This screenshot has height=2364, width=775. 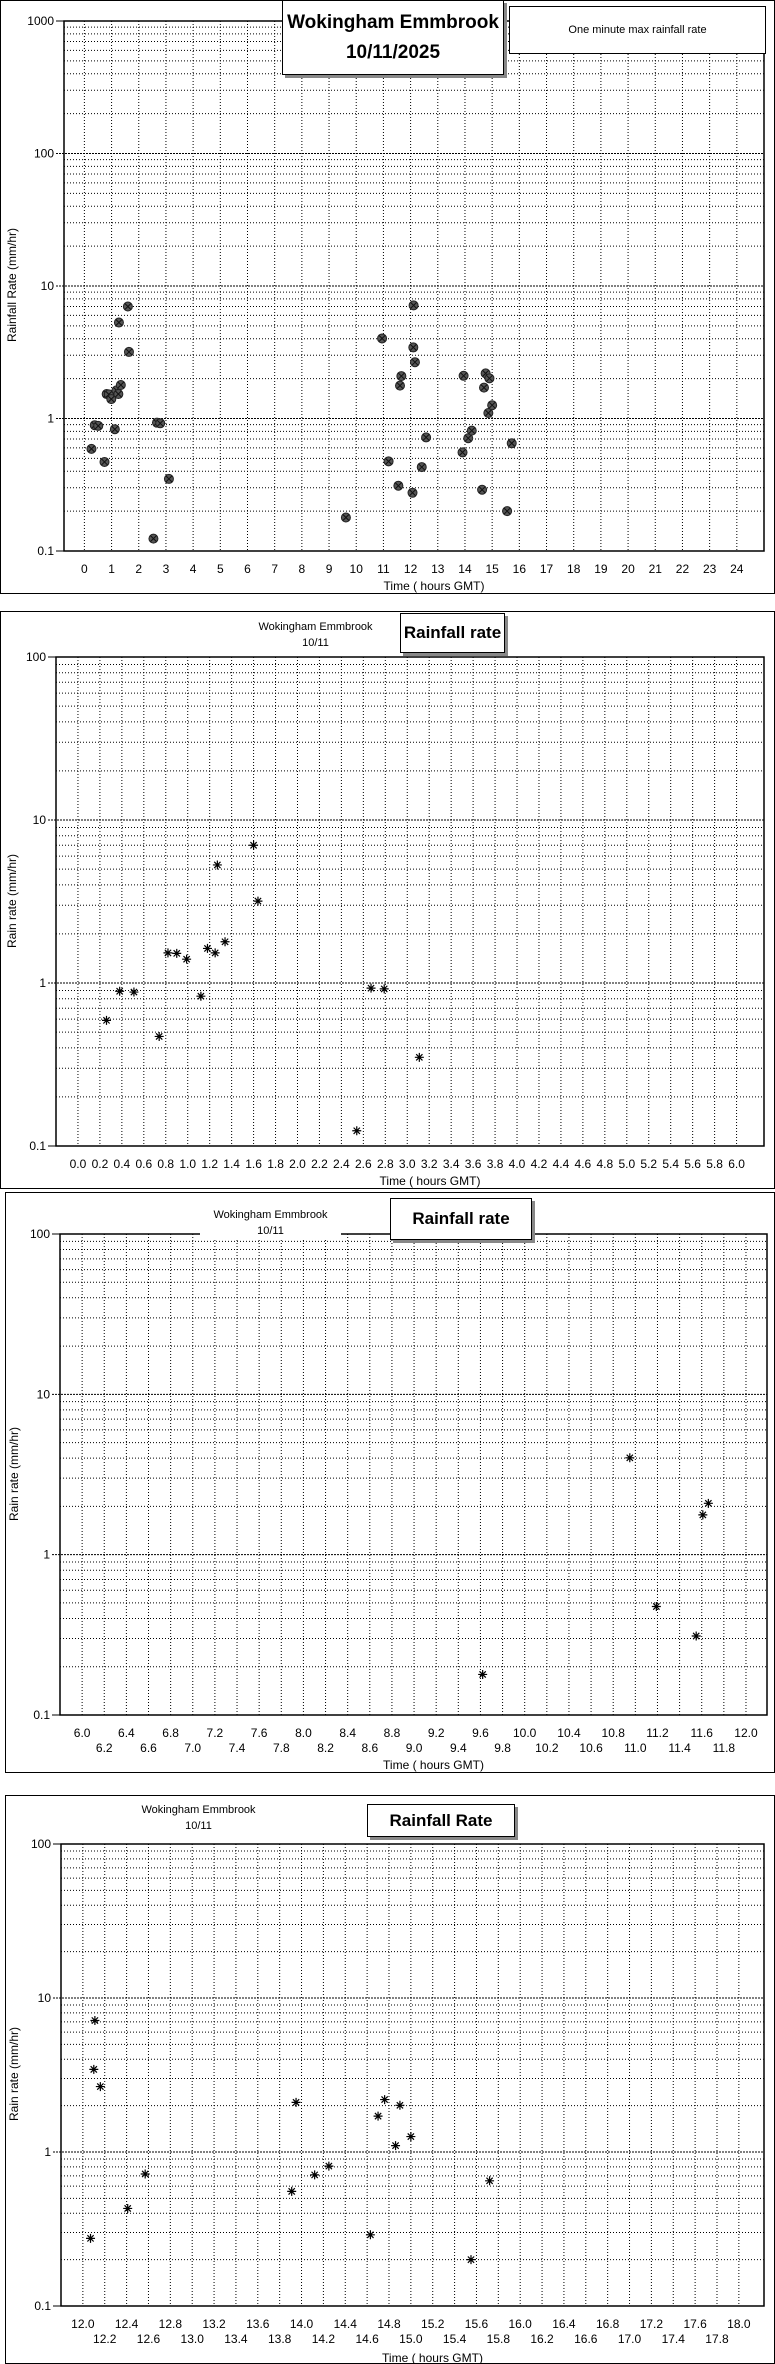 I want to click on x-tick-label: 0.6, so click(x=143, y=1164).